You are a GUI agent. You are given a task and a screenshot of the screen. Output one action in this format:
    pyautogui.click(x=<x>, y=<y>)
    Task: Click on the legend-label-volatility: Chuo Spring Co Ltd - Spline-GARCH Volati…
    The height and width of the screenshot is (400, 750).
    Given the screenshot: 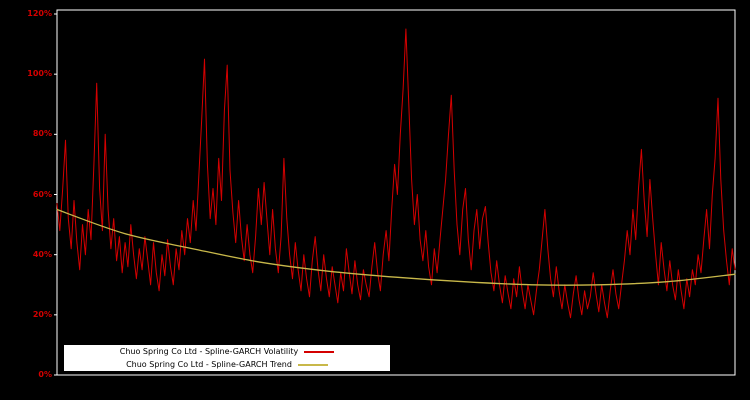 What is the action you would take?
    pyautogui.click(x=209, y=351)
    